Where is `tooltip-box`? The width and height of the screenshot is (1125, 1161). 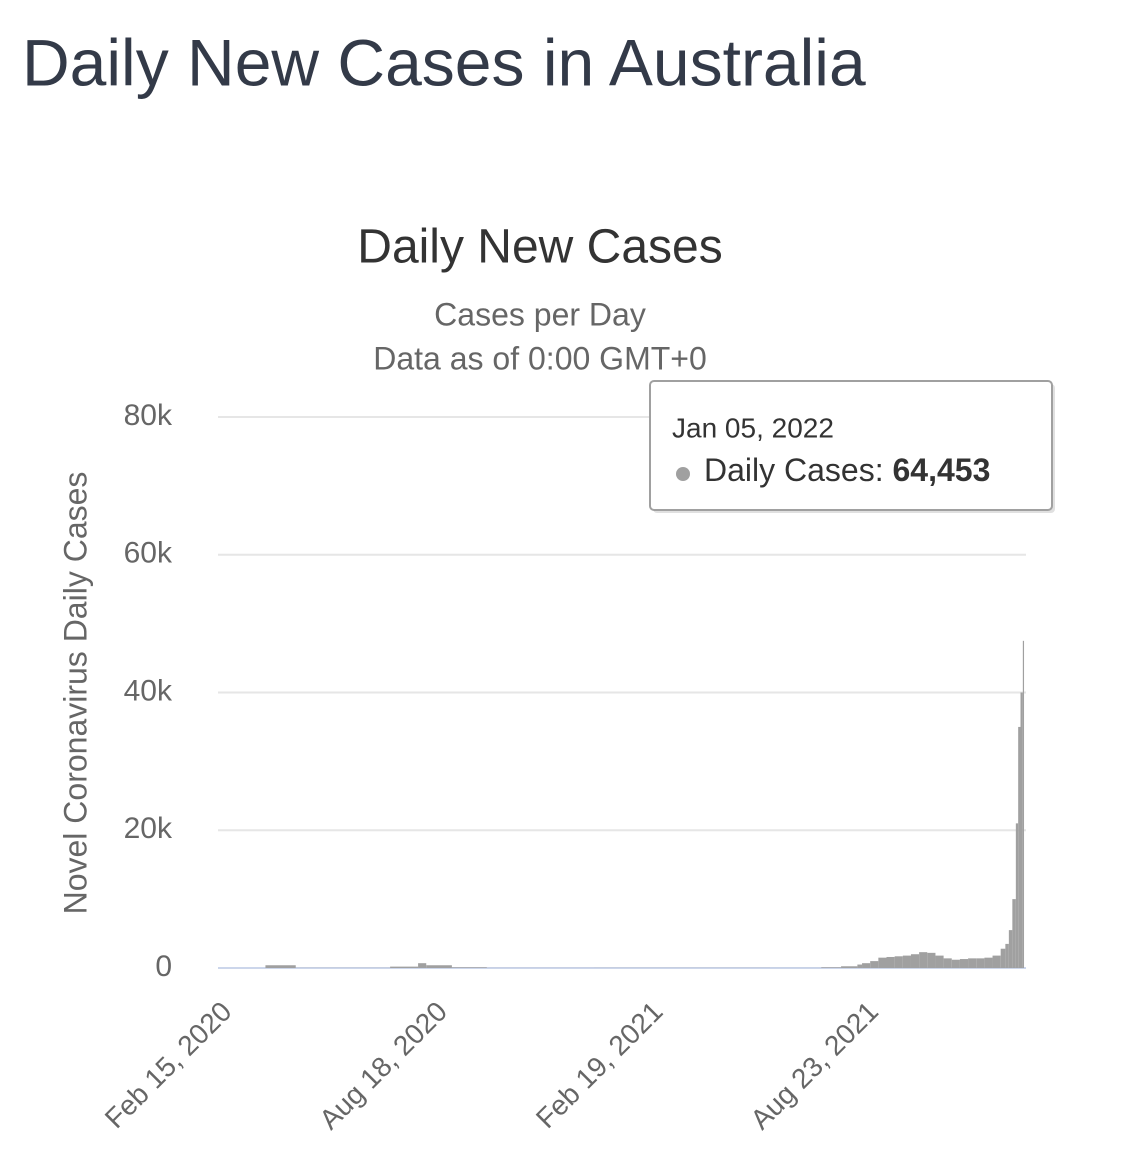 tooltip-box is located at coordinates (851, 445).